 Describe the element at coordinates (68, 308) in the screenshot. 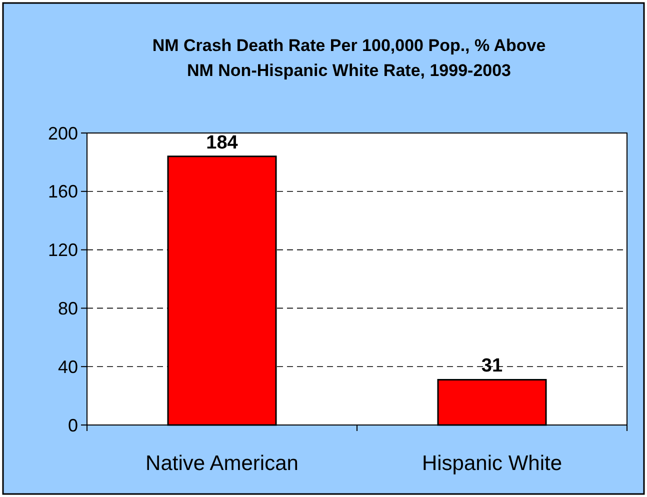

I see `y-tick-label: 80` at that location.